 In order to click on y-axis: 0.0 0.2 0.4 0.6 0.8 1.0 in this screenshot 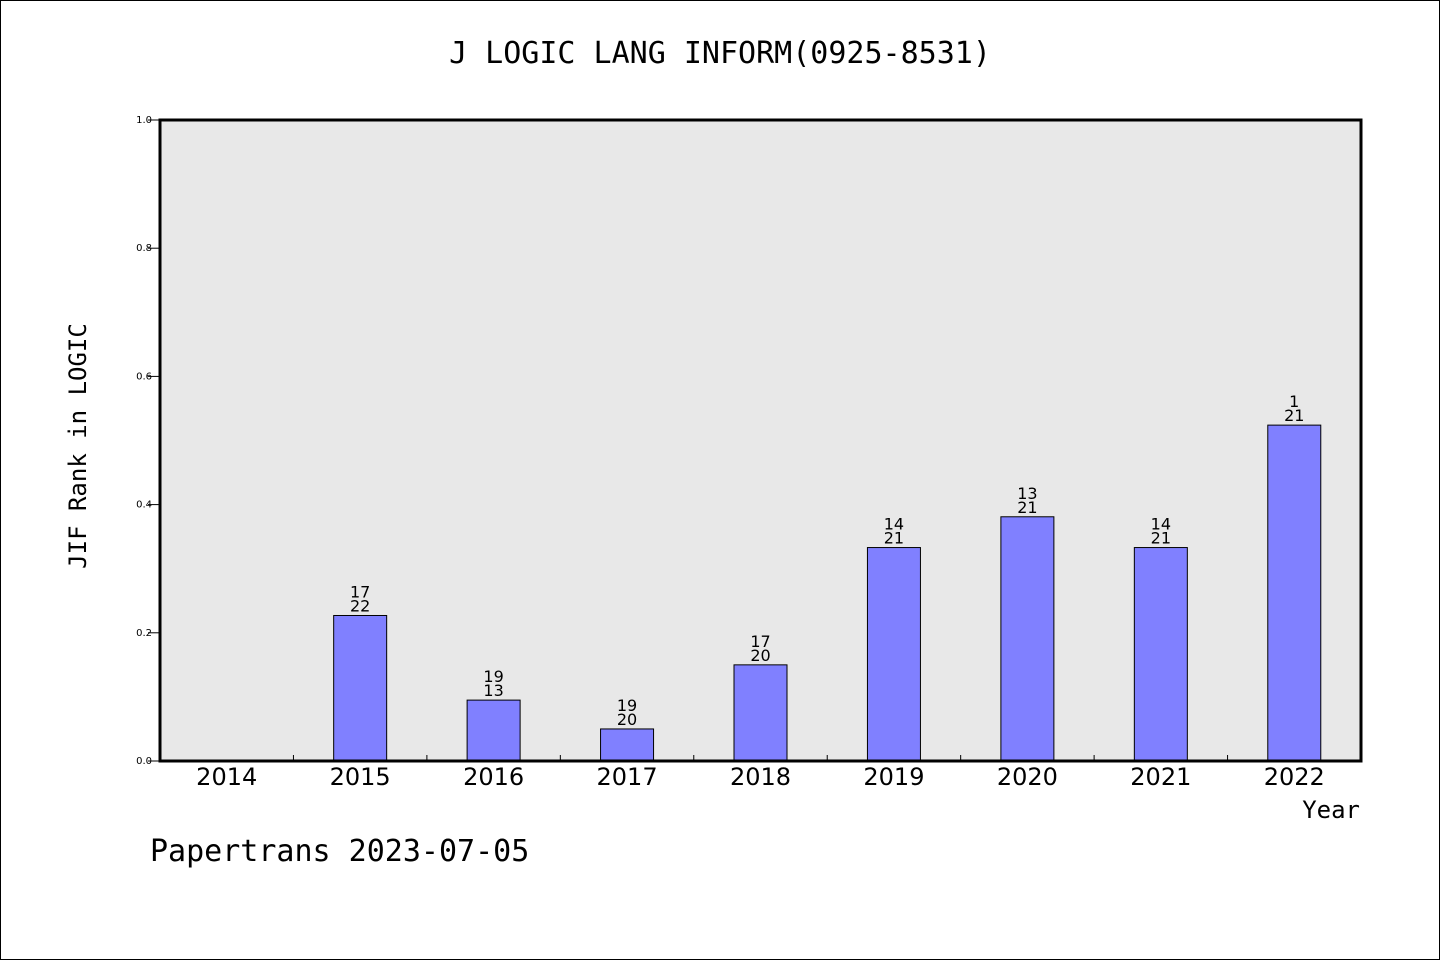, I will do `click(148, 441)`.